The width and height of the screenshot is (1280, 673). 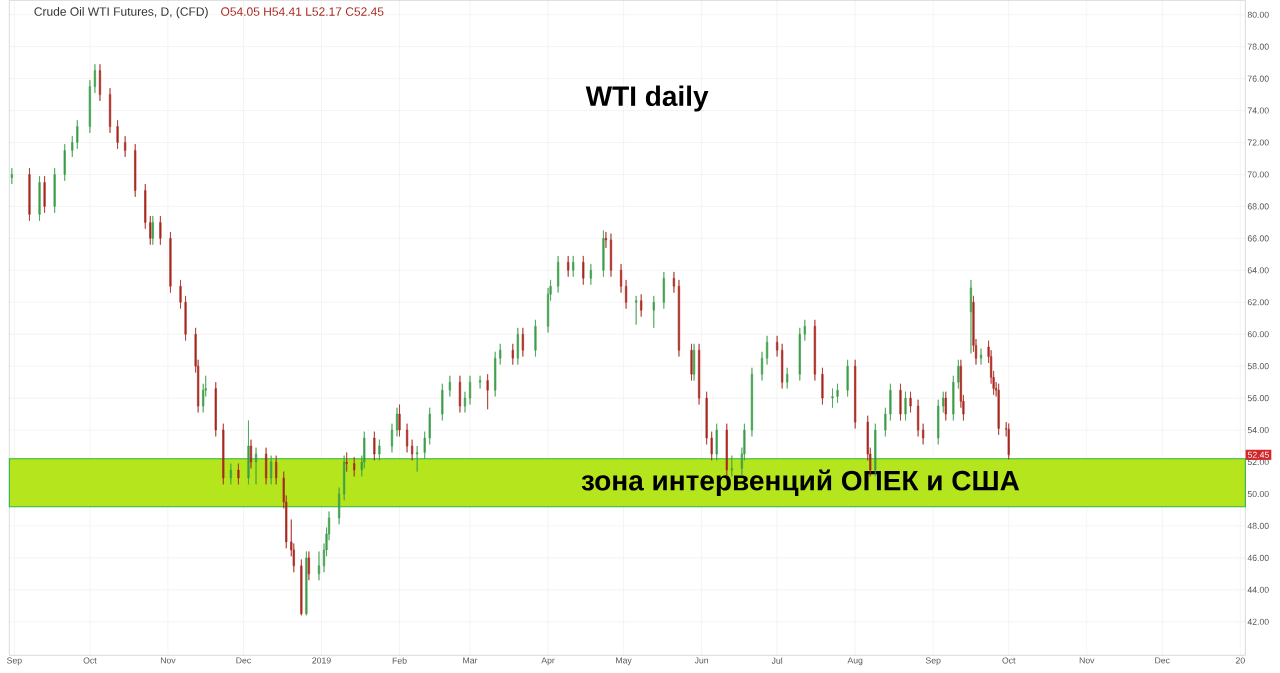 What do you see at coordinates (1258, 302) in the screenshot?
I see `y-tick-label: 62.00` at bounding box center [1258, 302].